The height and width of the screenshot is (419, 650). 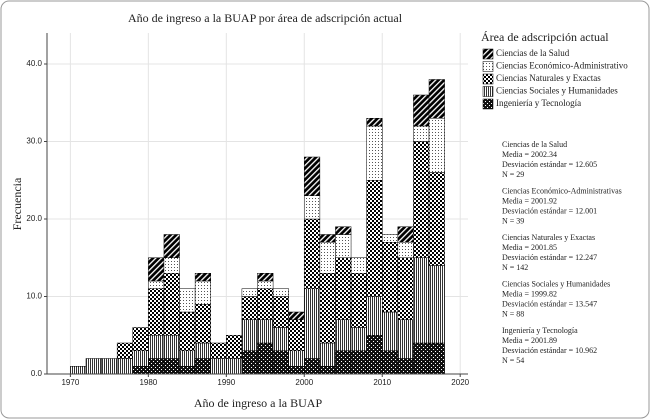 What do you see at coordinates (549, 210) in the screenshot?
I see `stats-line: Desviación estándar = 12.001` at bounding box center [549, 210].